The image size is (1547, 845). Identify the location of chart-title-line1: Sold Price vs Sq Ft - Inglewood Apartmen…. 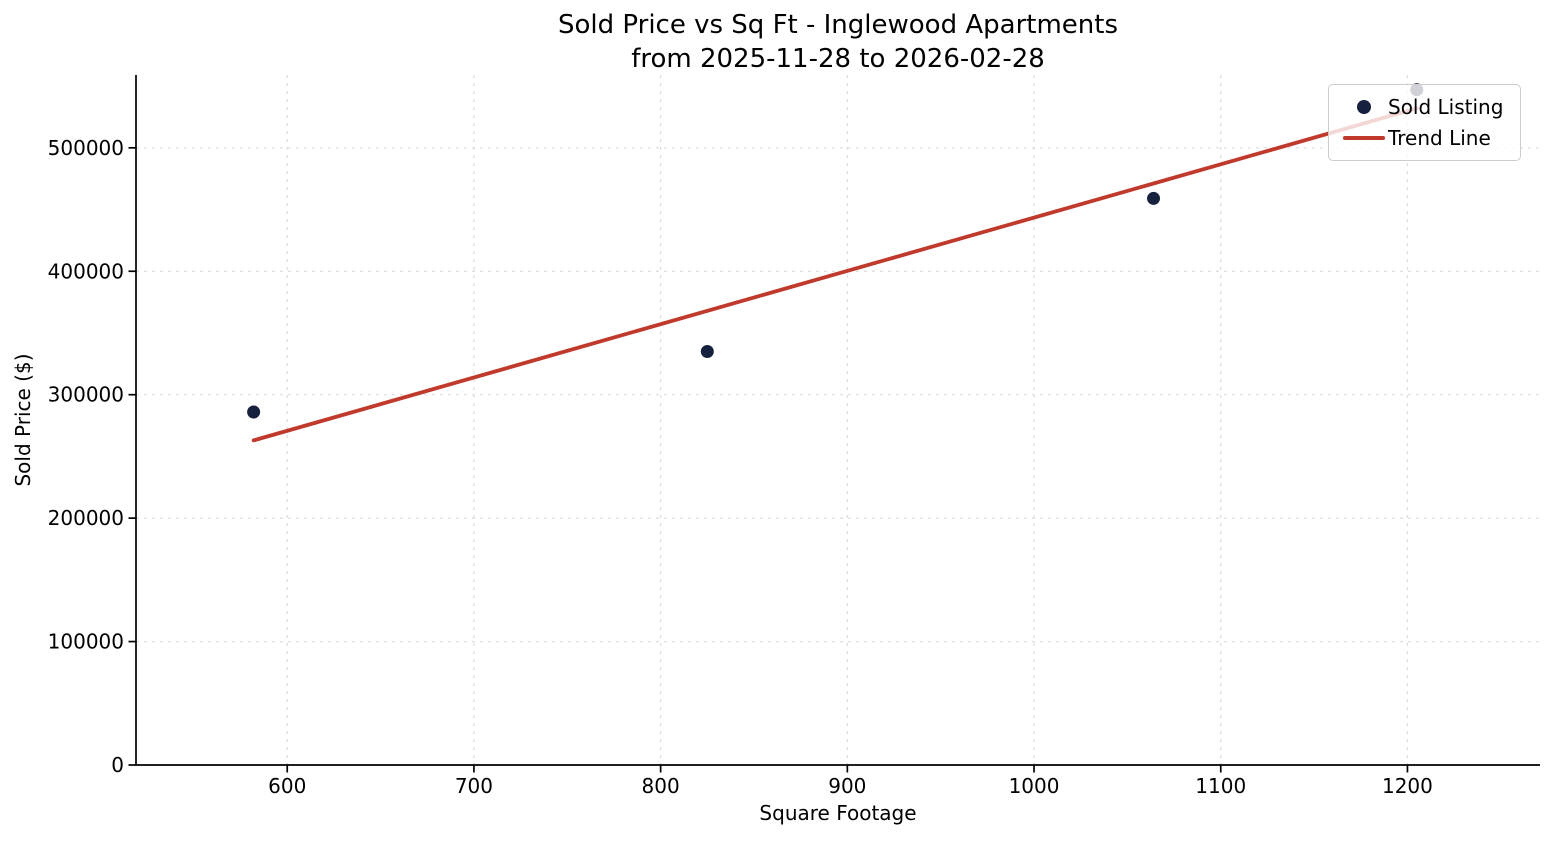
(838, 25).